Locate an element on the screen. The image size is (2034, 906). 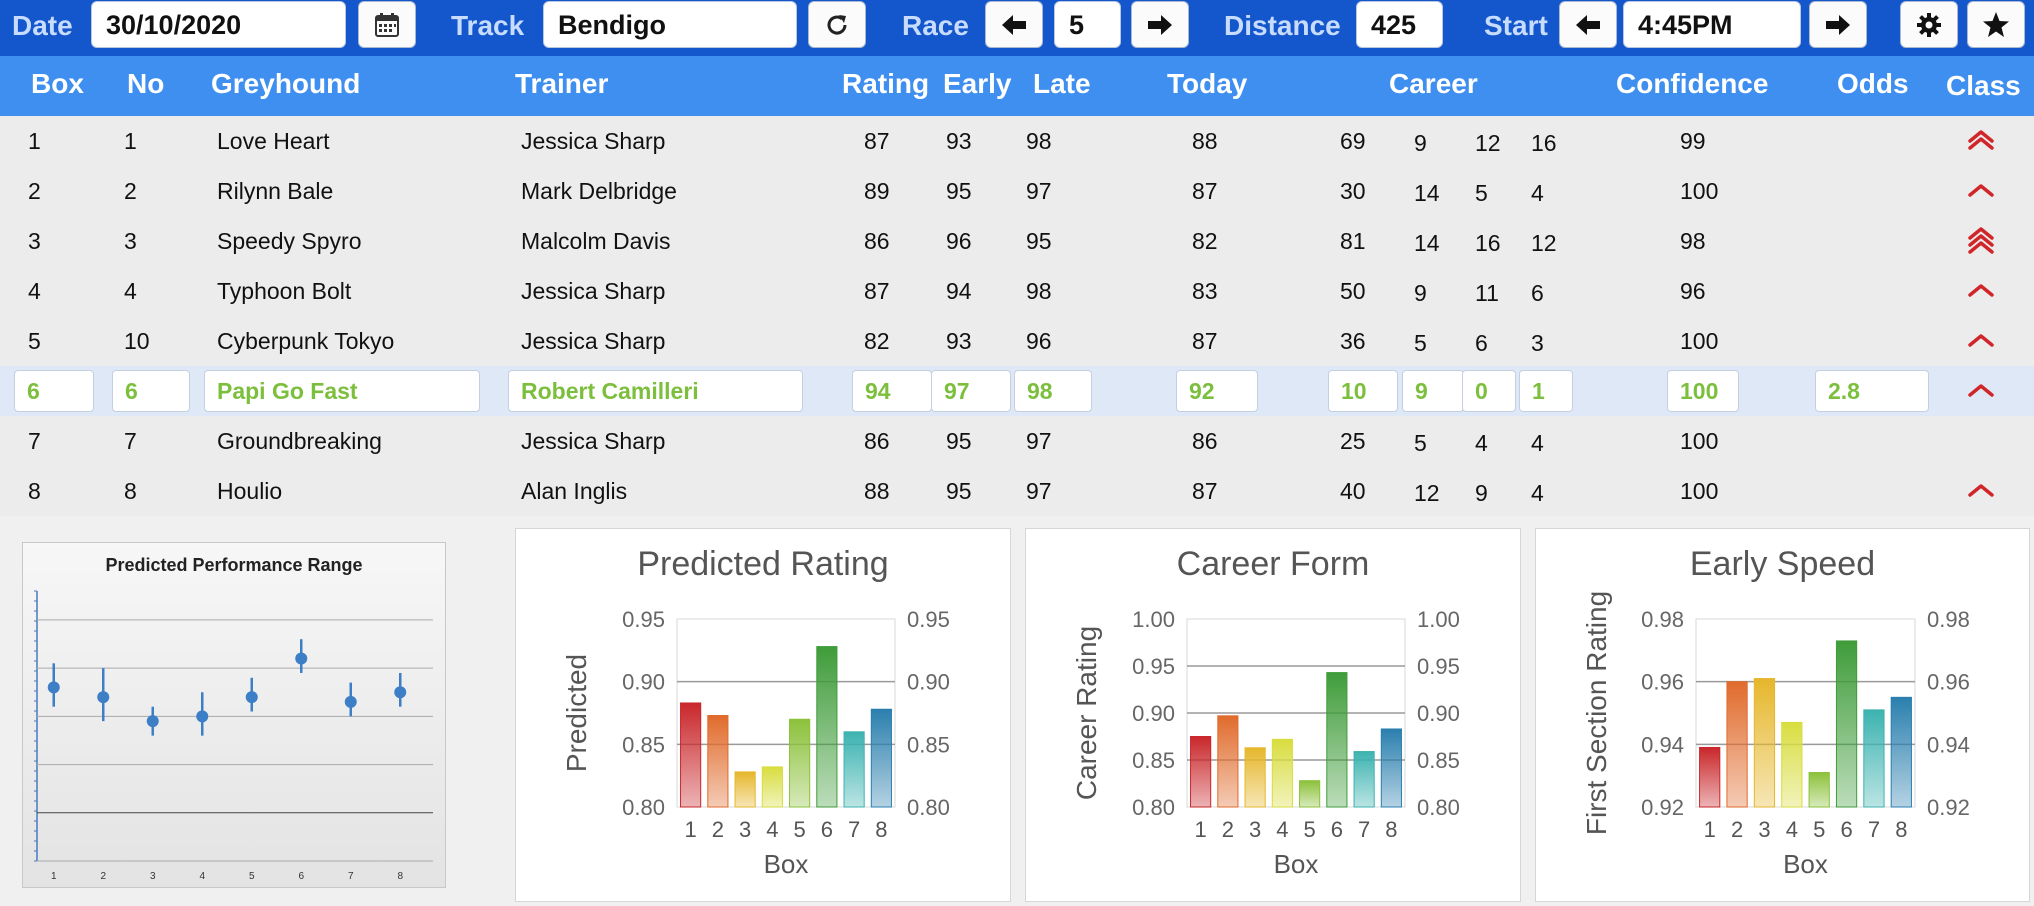
favorite-button is located at coordinates (1996, 24).